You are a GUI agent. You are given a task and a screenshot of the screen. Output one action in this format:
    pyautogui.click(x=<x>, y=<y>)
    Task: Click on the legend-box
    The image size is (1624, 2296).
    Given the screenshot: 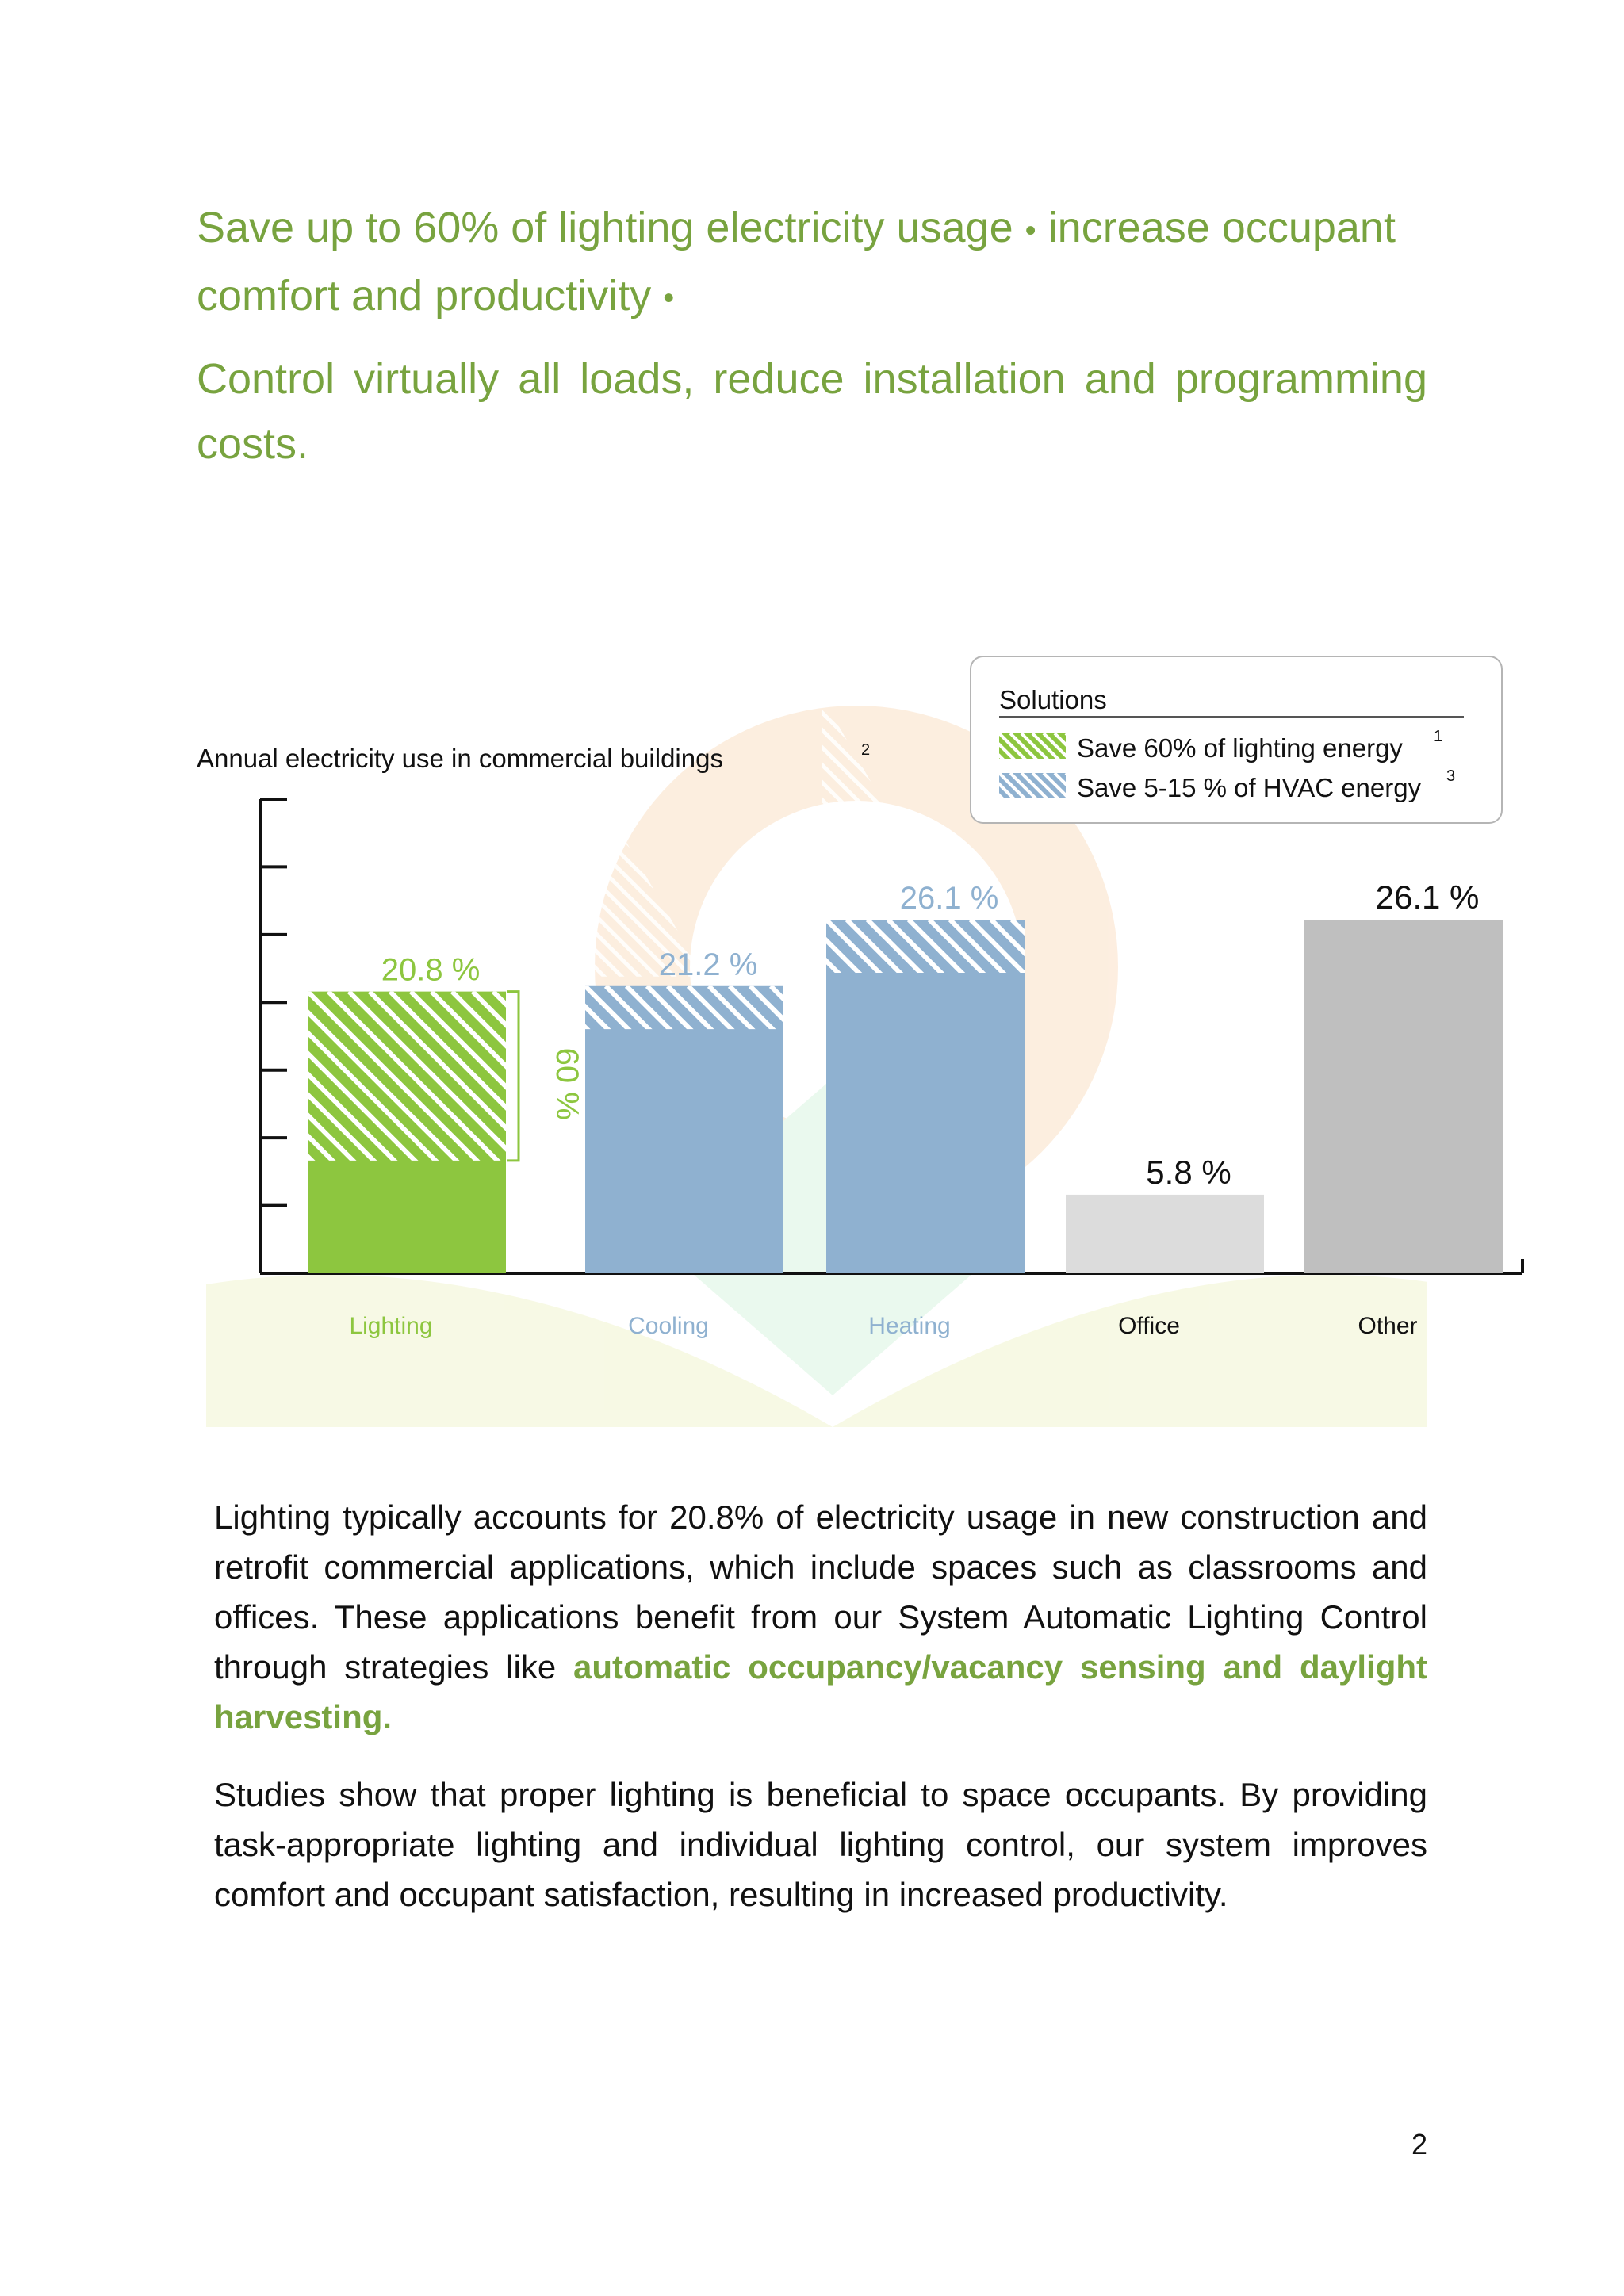 What is the action you would take?
    pyautogui.click(x=1236, y=740)
    